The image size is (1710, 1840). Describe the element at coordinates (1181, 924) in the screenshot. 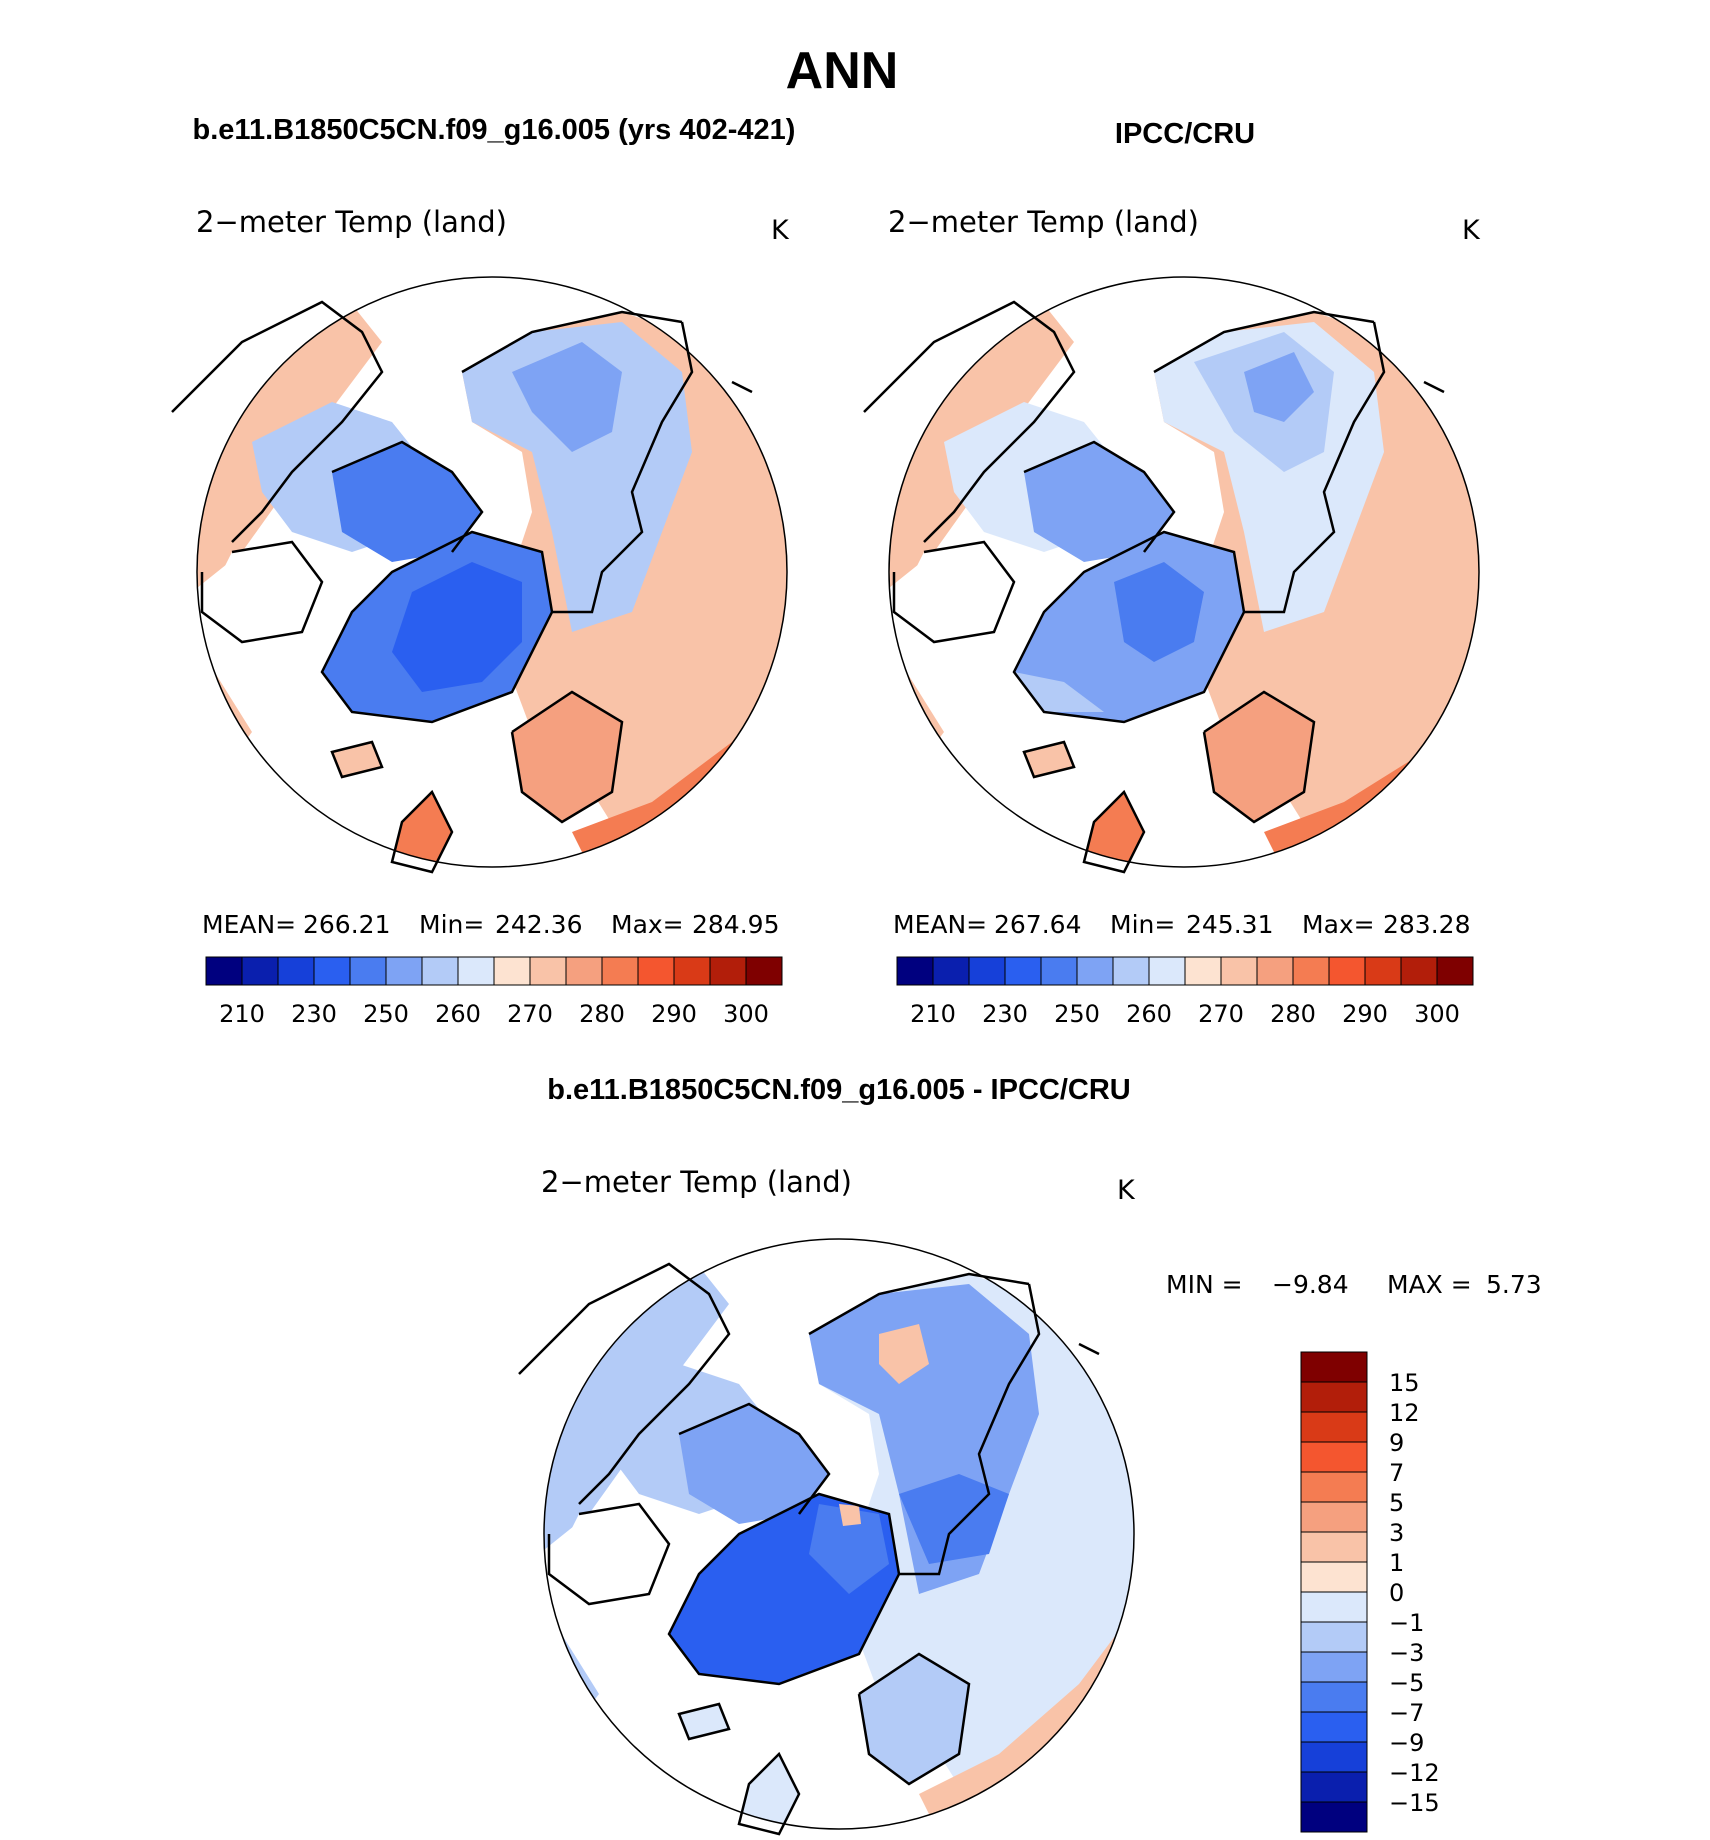

I see `panel-obs-stats: MEAN= 267.64 Min= 245.31 Max= 283.28` at that location.